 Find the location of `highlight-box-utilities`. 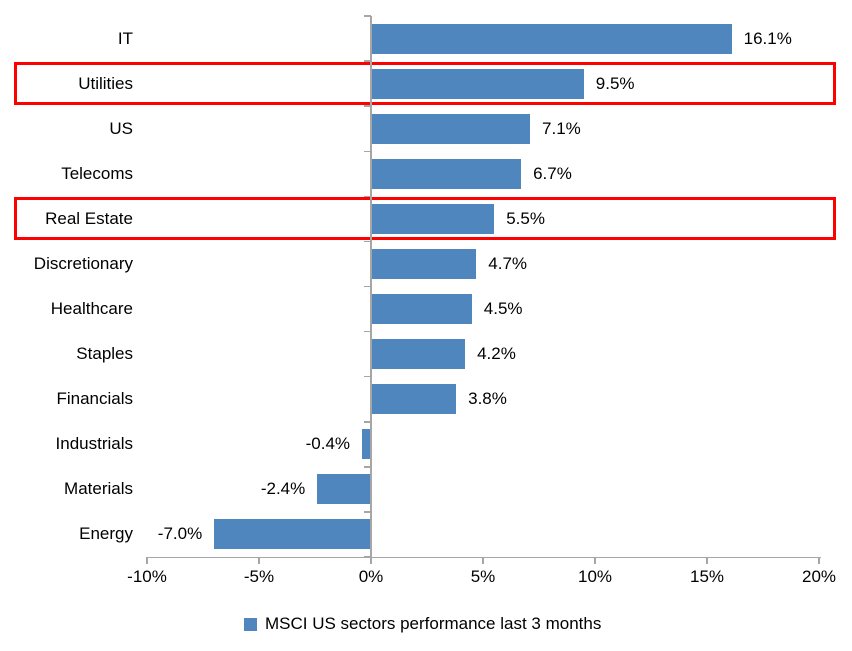

highlight-box-utilities is located at coordinates (425, 83).